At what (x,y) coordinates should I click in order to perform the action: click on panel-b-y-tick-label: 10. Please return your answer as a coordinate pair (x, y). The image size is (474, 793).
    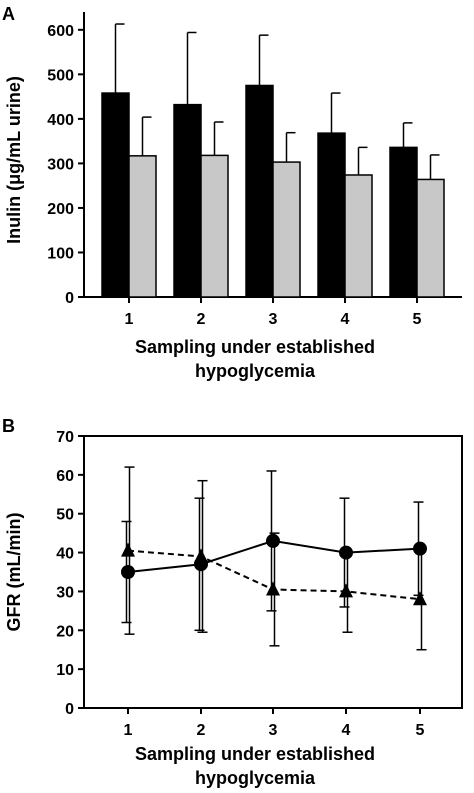
    Looking at the image, I should click on (65, 670).